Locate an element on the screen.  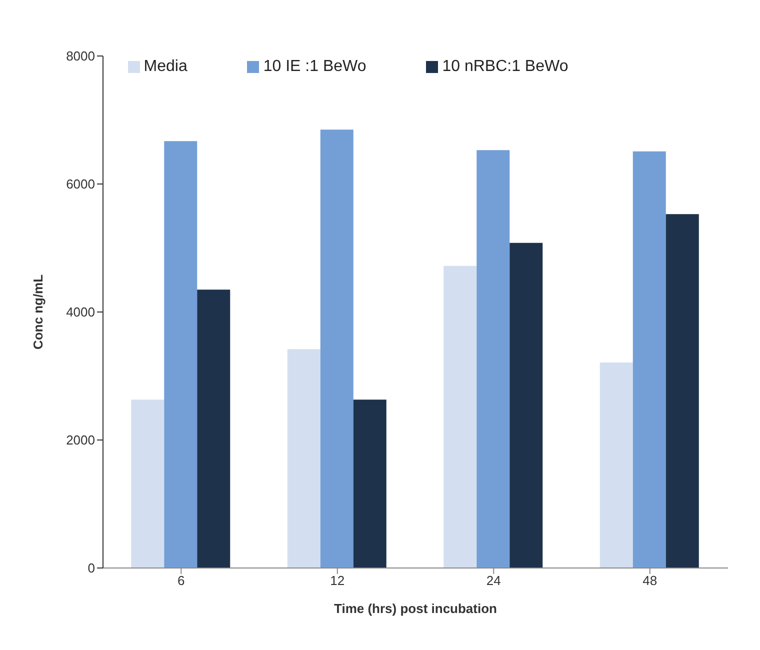
y-tick-label: 2000 is located at coordinates (80, 440).